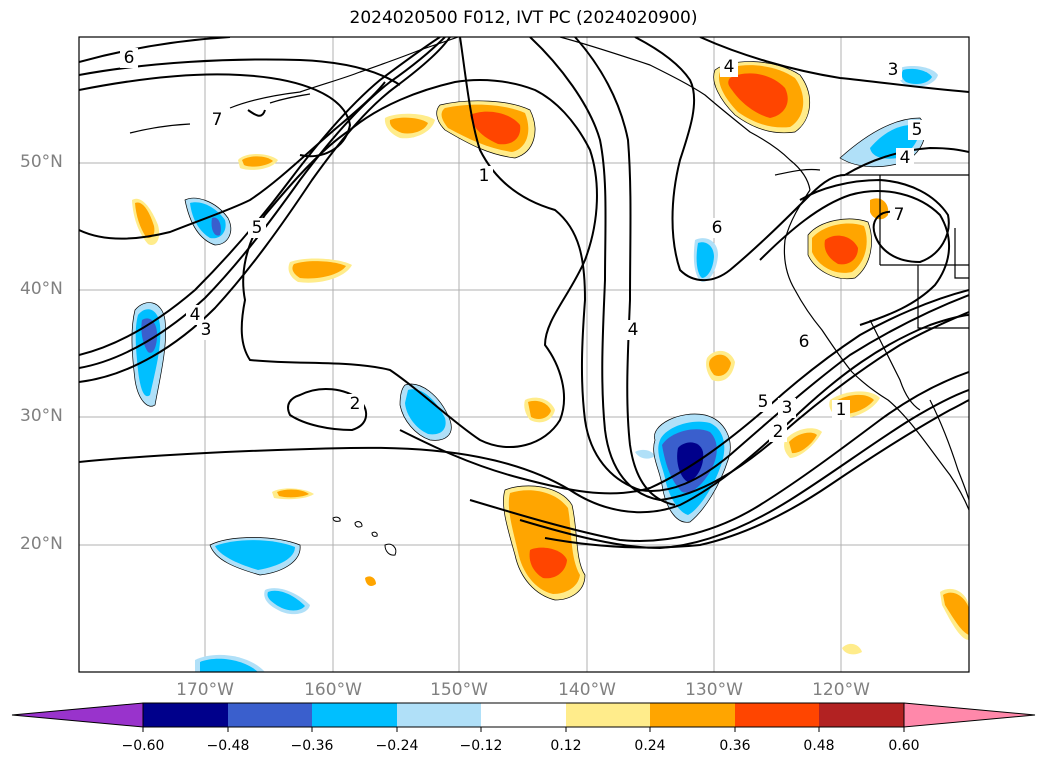 The height and width of the screenshot is (765, 1047). What do you see at coordinates (841, 690) in the screenshot?
I see `lon-label: 120°W` at bounding box center [841, 690].